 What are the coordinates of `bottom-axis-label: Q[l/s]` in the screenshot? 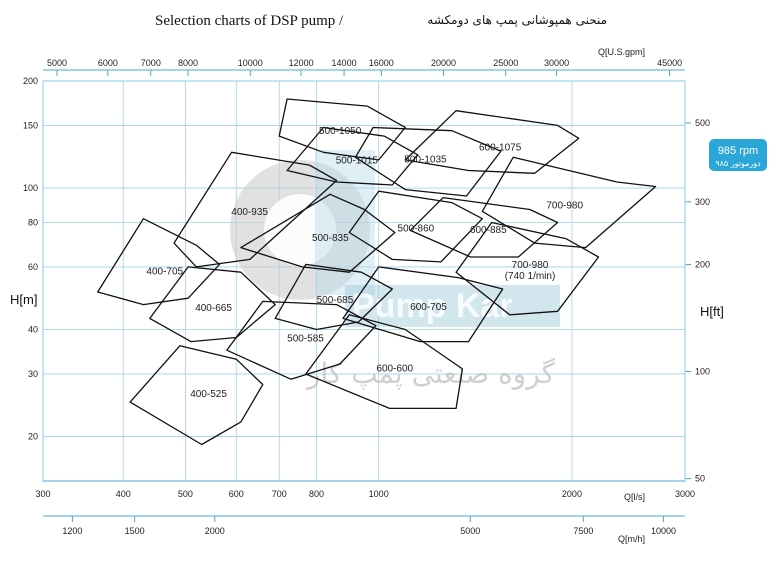 It's located at (634, 497).